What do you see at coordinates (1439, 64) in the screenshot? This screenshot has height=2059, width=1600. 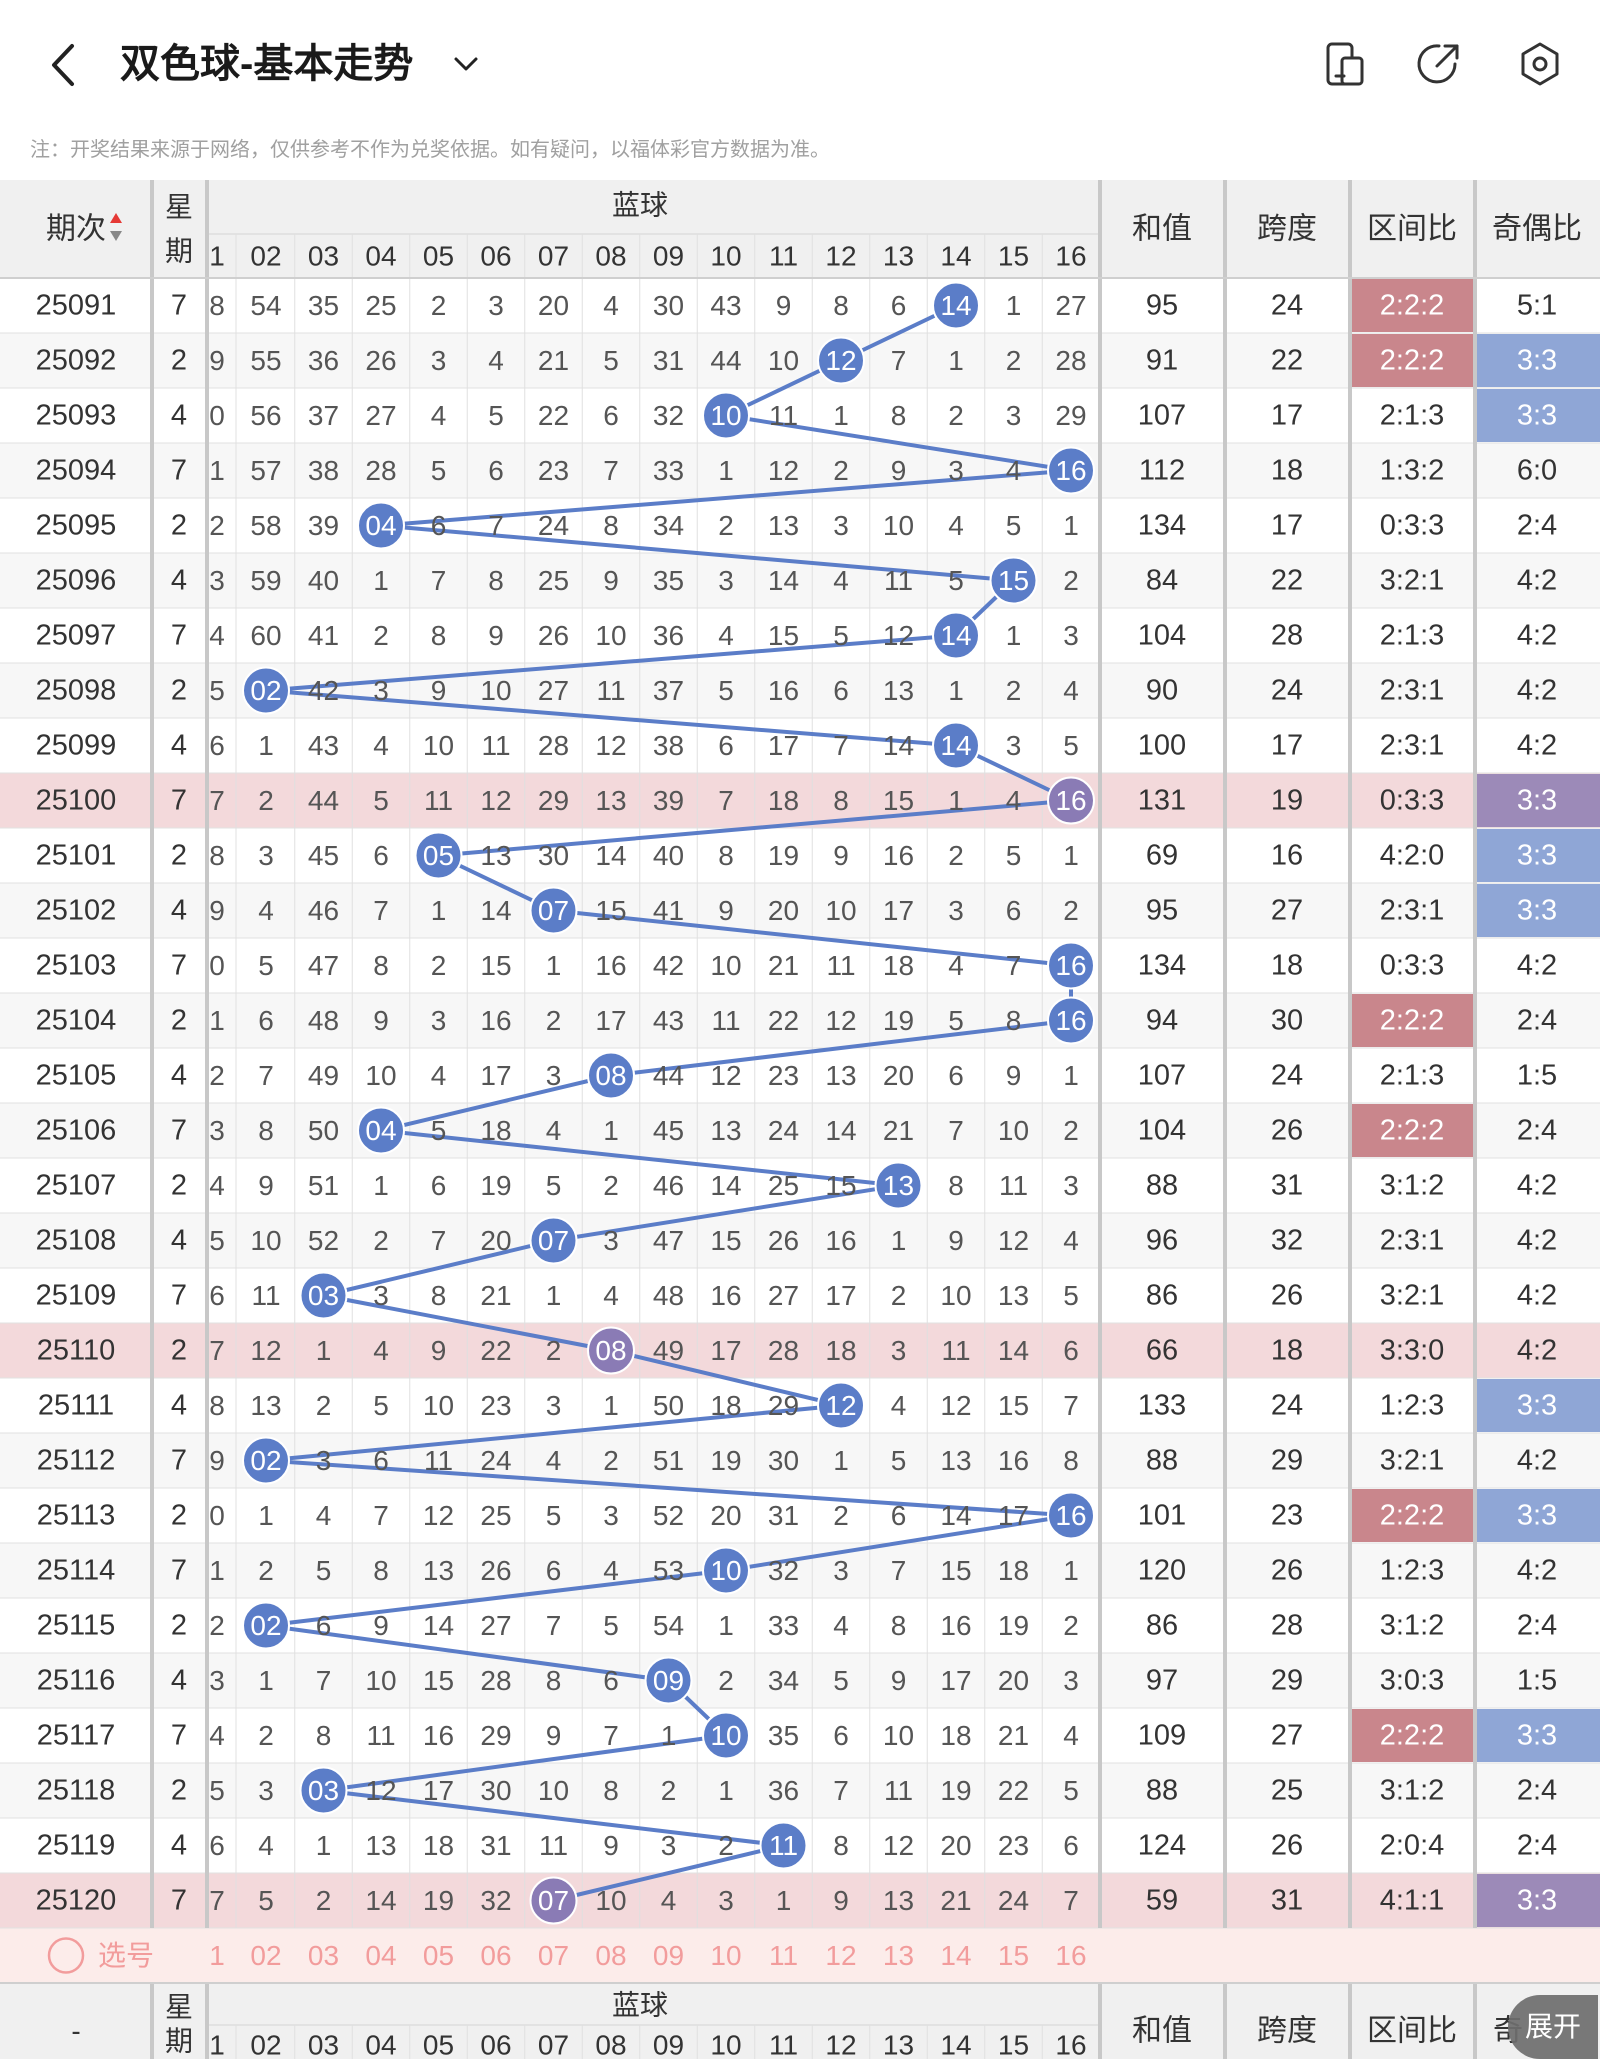 I see `share-icon` at bounding box center [1439, 64].